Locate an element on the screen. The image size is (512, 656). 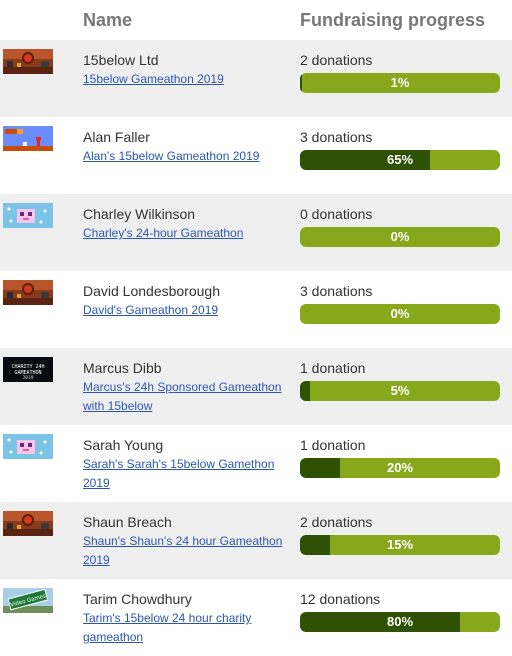
charity-gameathon-logo-icon: CHARITY 24H GAMEATHON 2019 is located at coordinates (28, 369).